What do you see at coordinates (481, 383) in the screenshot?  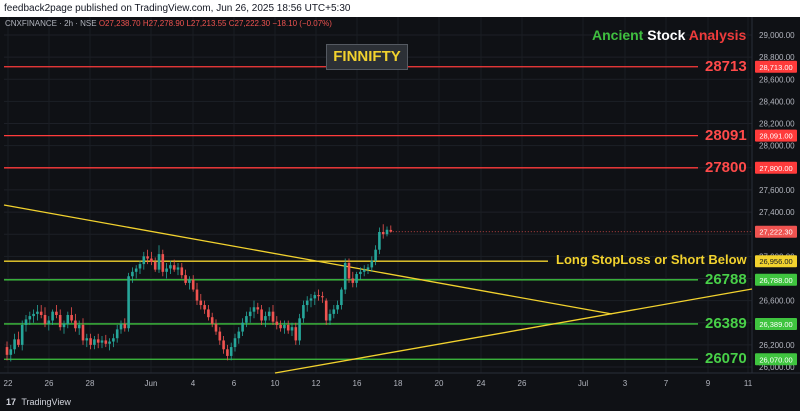 I see `x-tick-label: 24` at bounding box center [481, 383].